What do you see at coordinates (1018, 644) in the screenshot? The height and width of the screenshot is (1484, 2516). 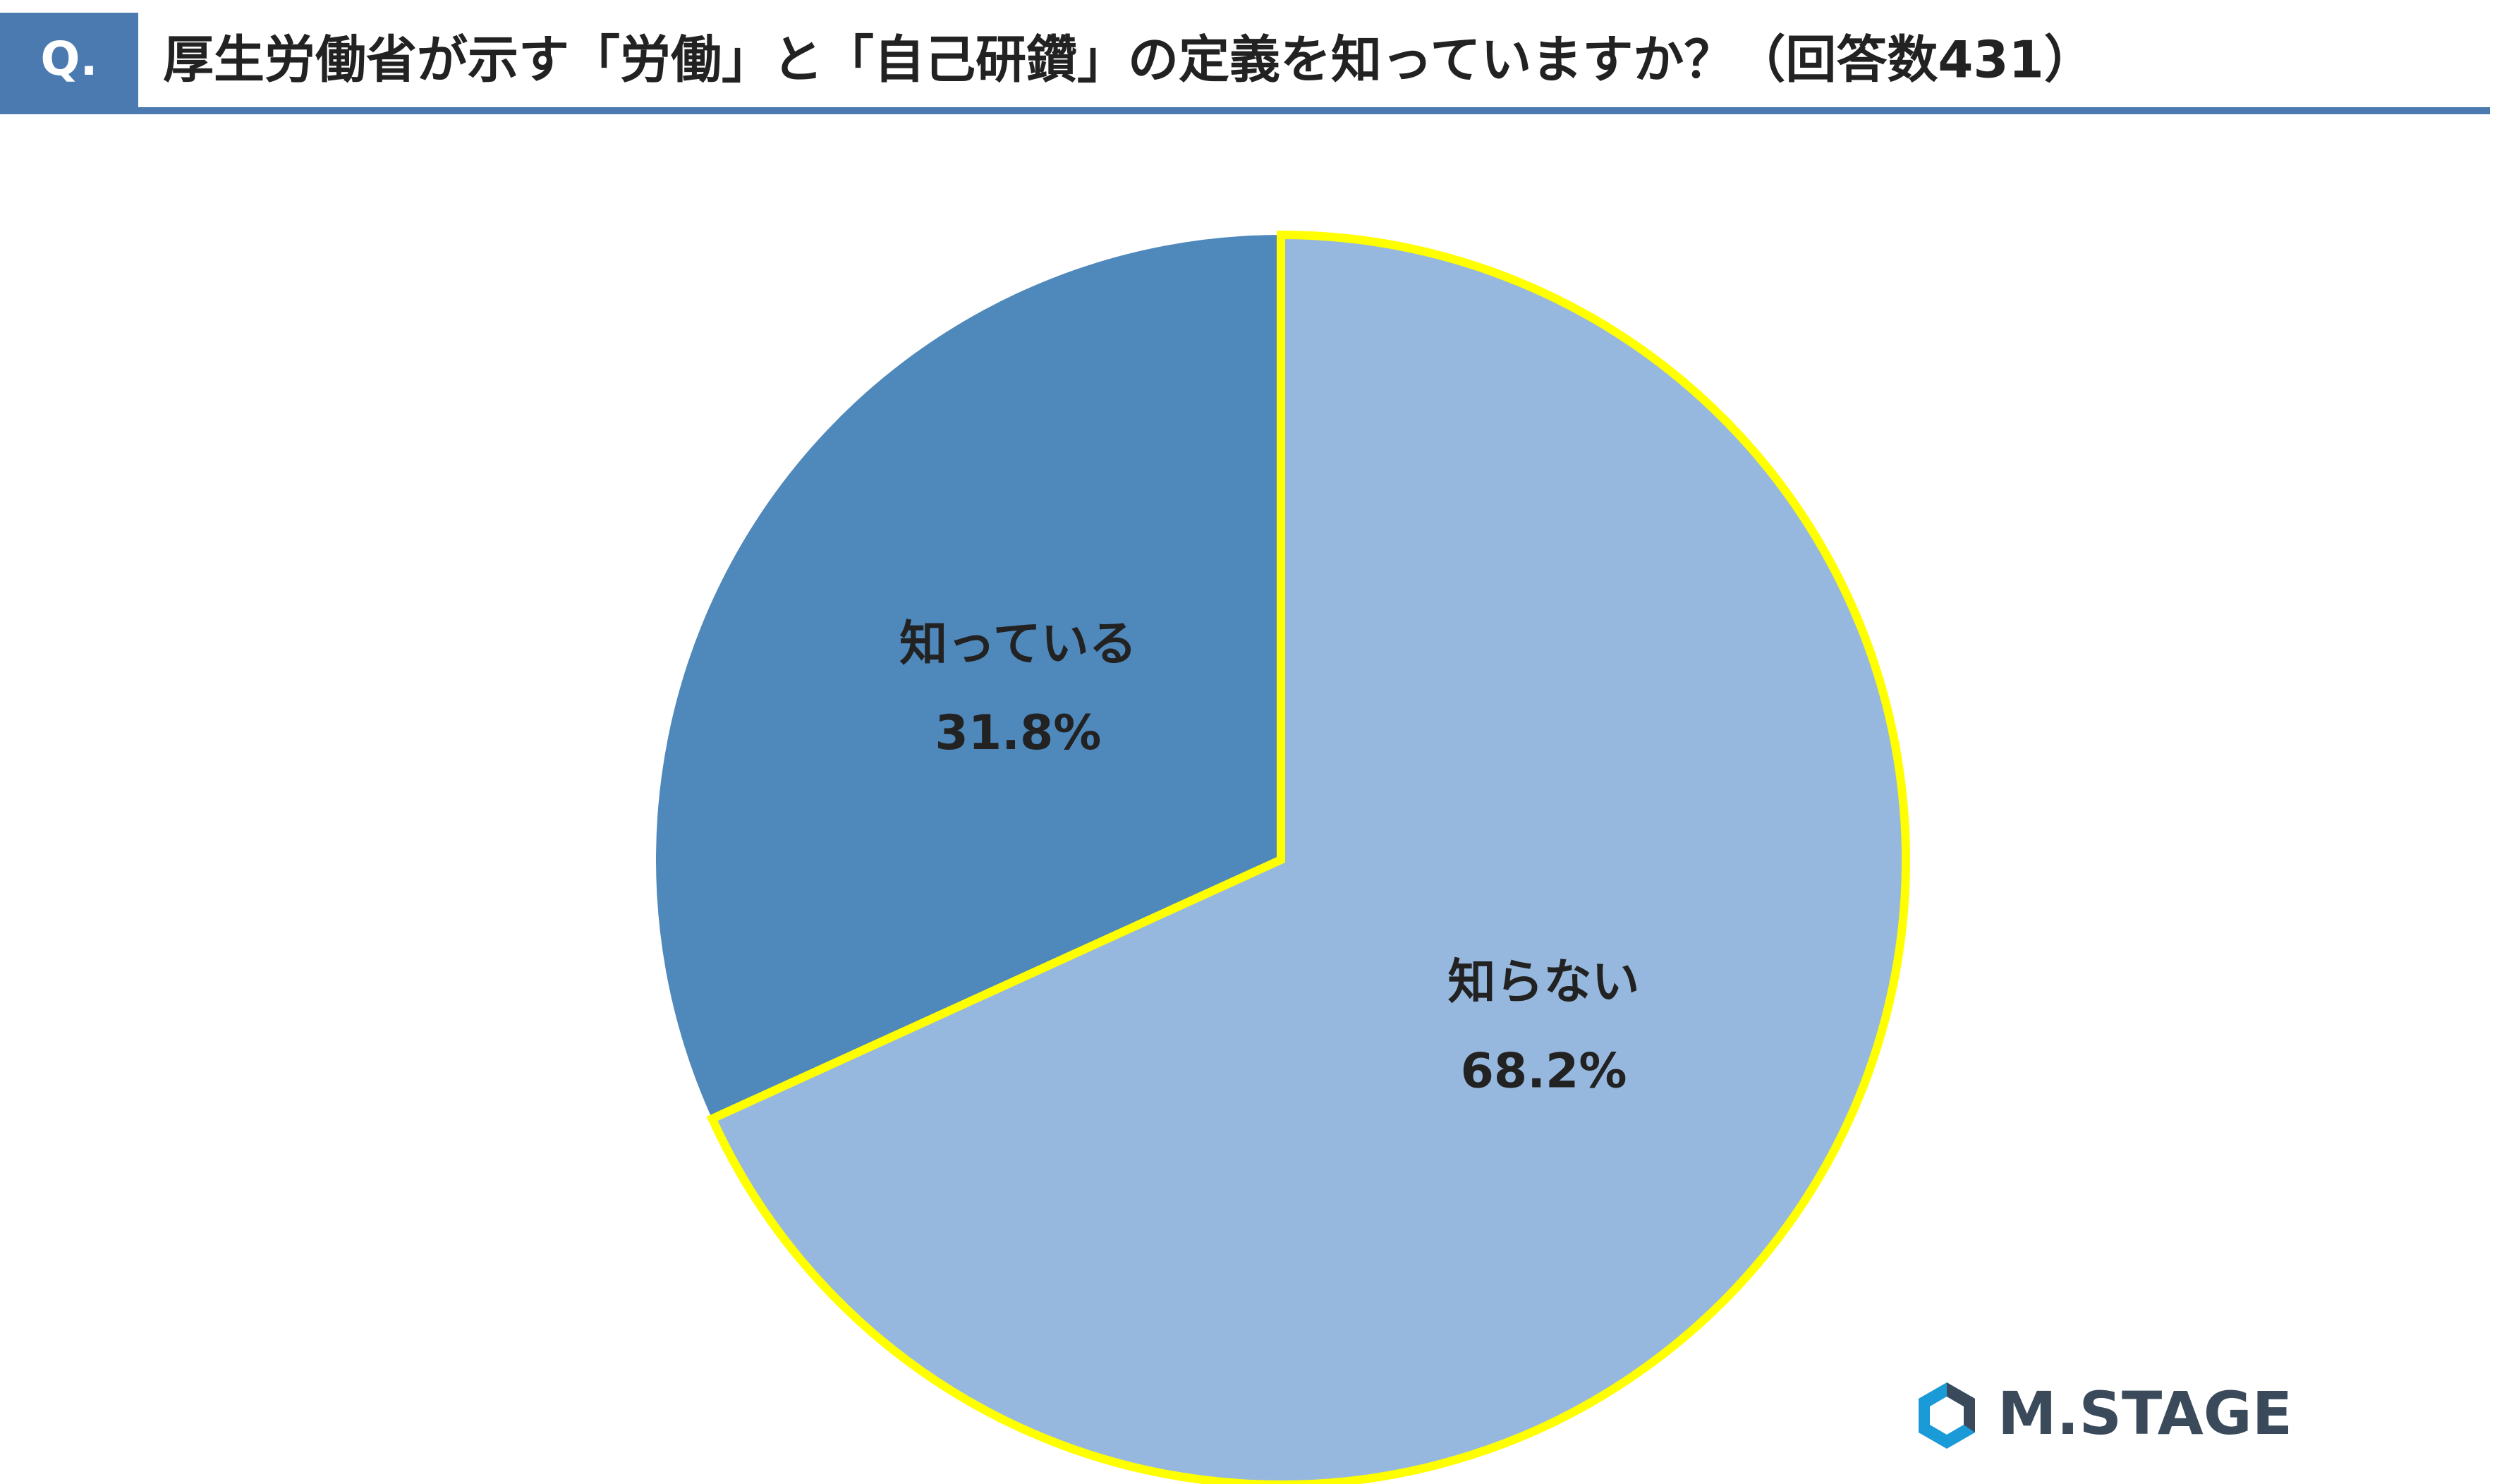 I see `slice-label: 知っている` at bounding box center [1018, 644].